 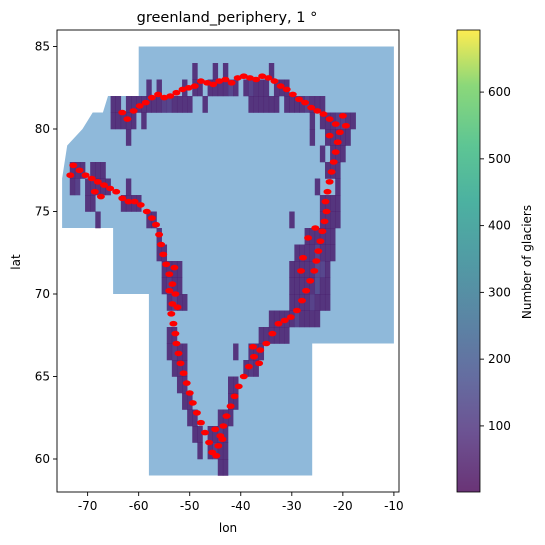 What do you see at coordinates (499, 159) in the screenshot?
I see `colorbar-tick-label: 500` at bounding box center [499, 159].